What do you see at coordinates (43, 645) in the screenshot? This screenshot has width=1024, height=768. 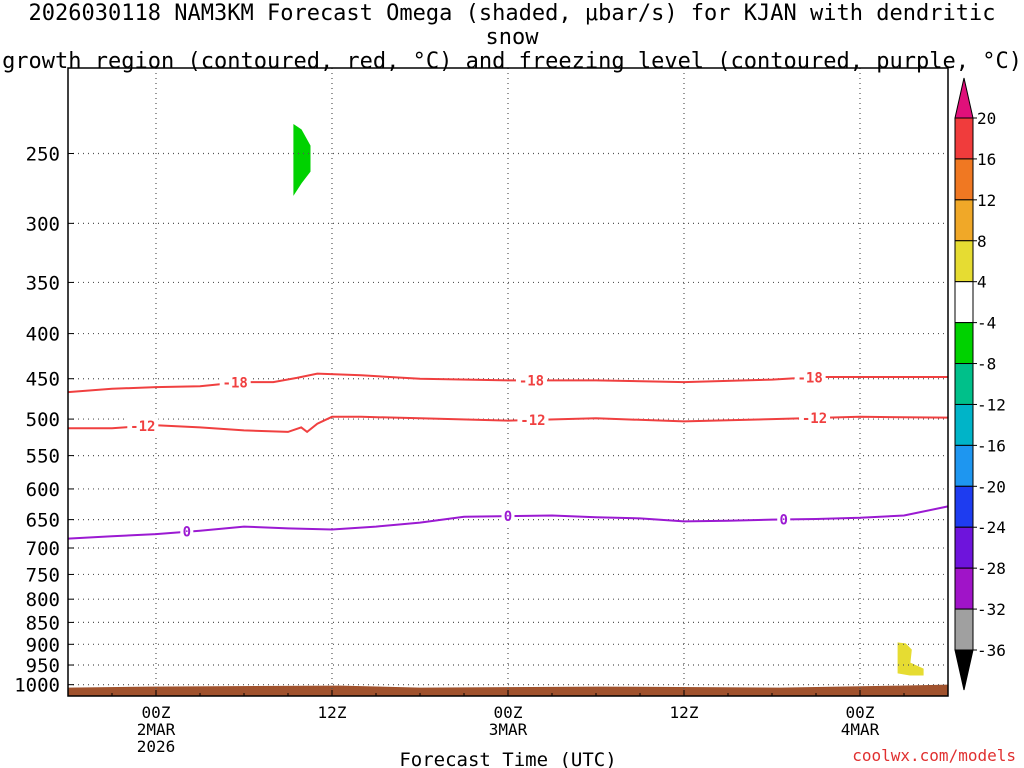 I see `y-tick-label: 900` at bounding box center [43, 645].